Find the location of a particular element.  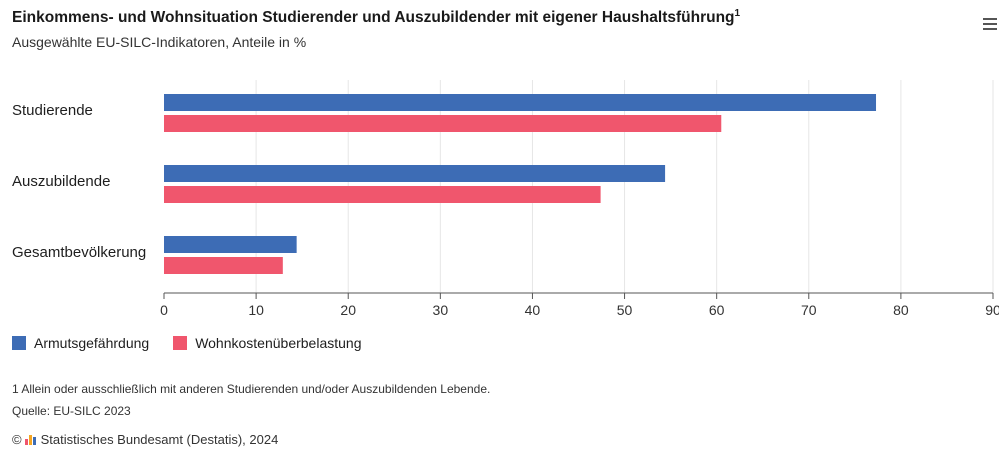

category-label: Studierende is located at coordinates (52, 110).